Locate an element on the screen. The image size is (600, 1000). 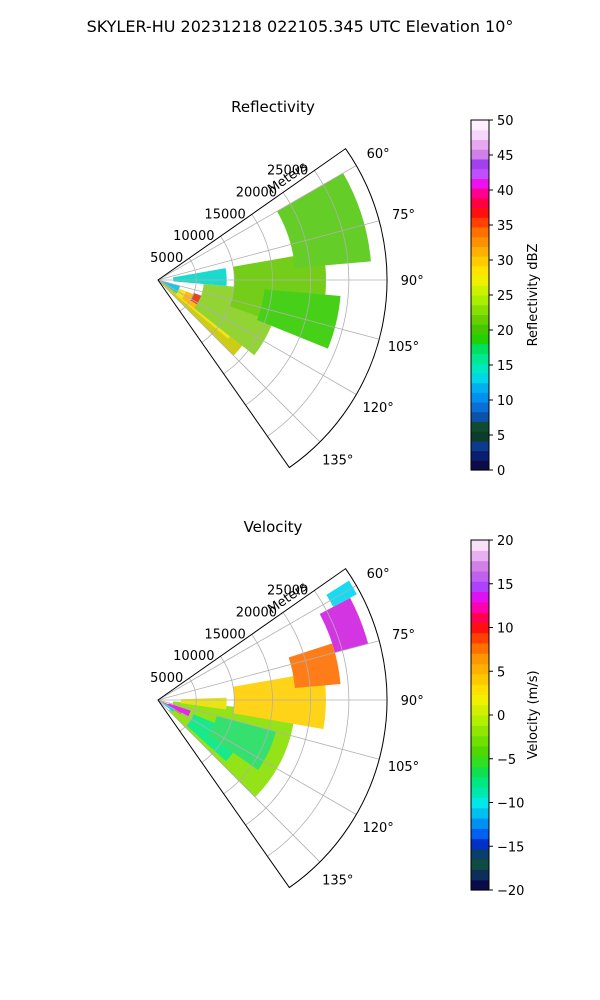
radial-tick-label: 20000 is located at coordinates (256, 612).